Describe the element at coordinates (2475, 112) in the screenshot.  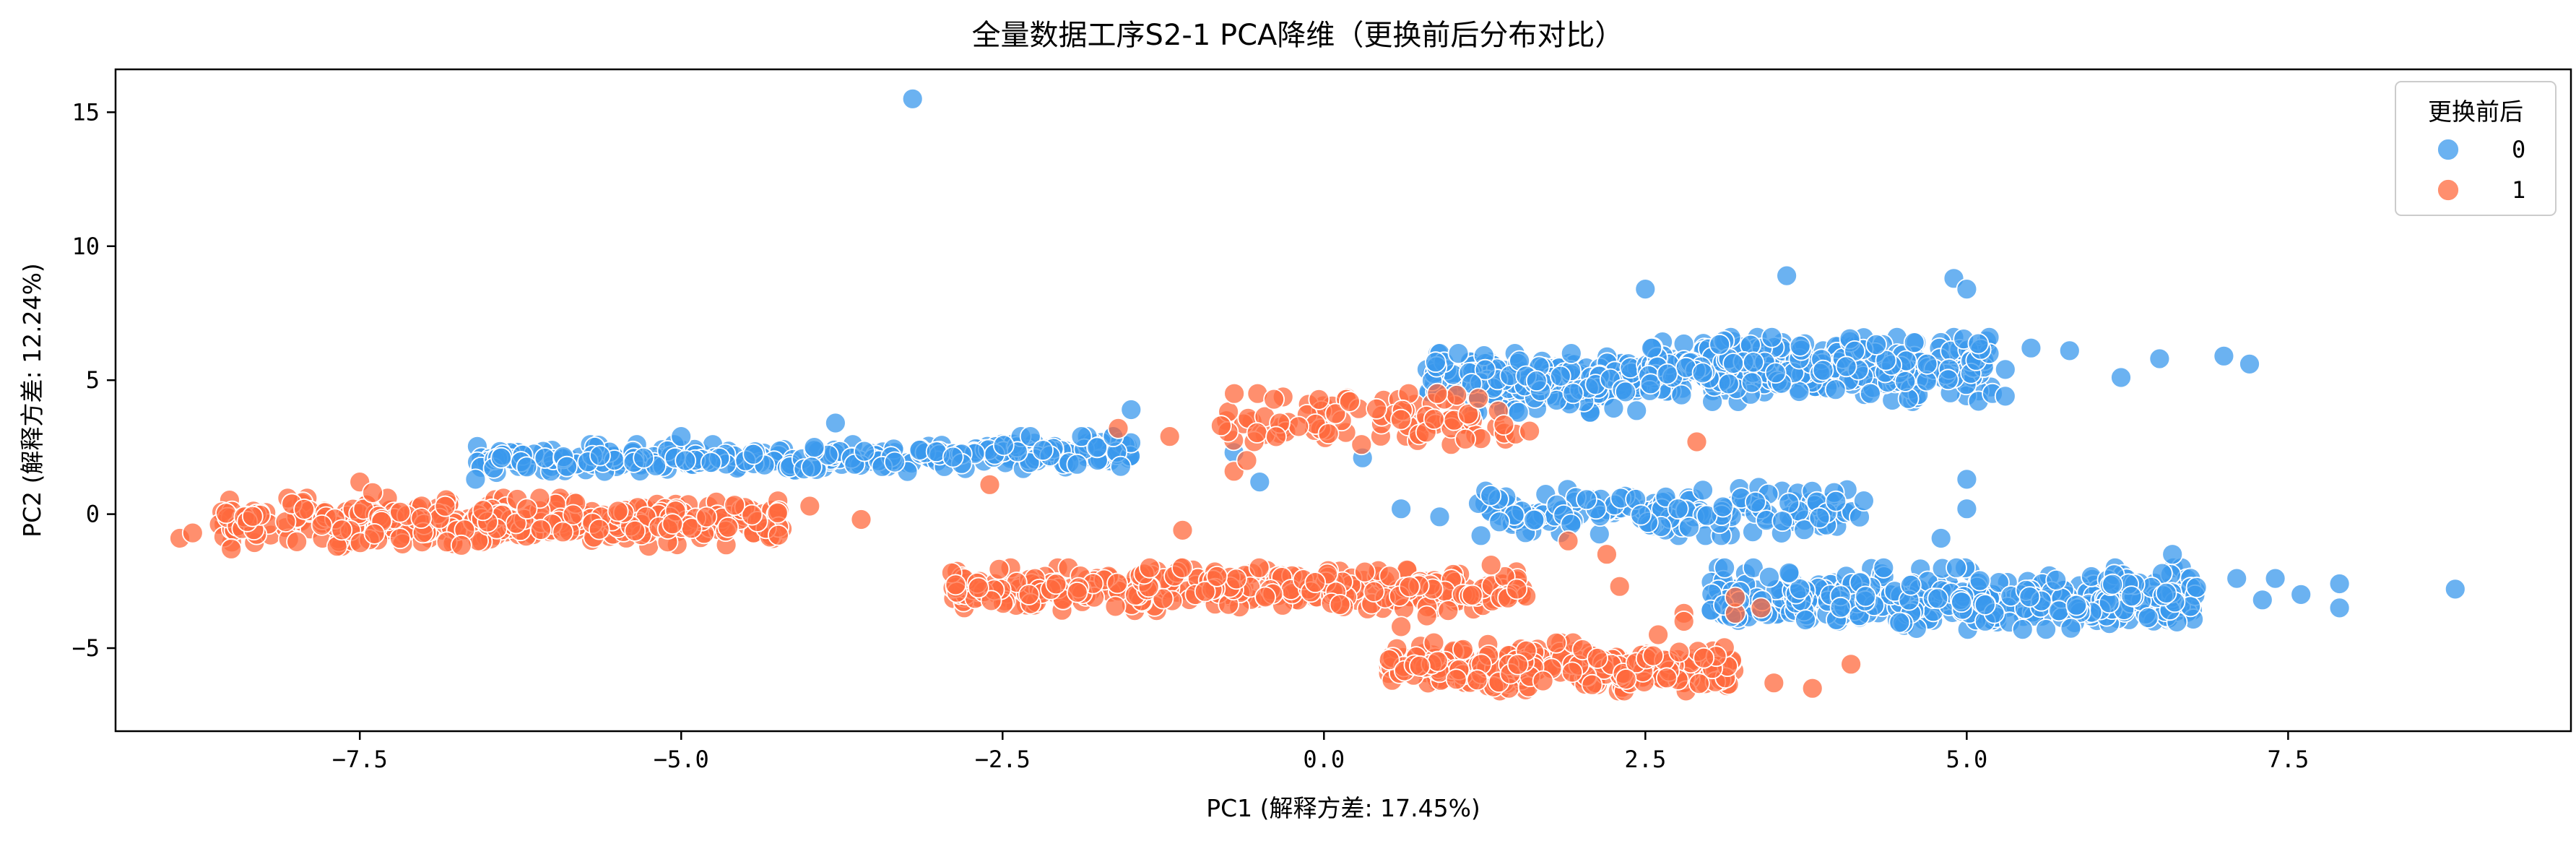
I see `legend-title: 更换前后` at that location.